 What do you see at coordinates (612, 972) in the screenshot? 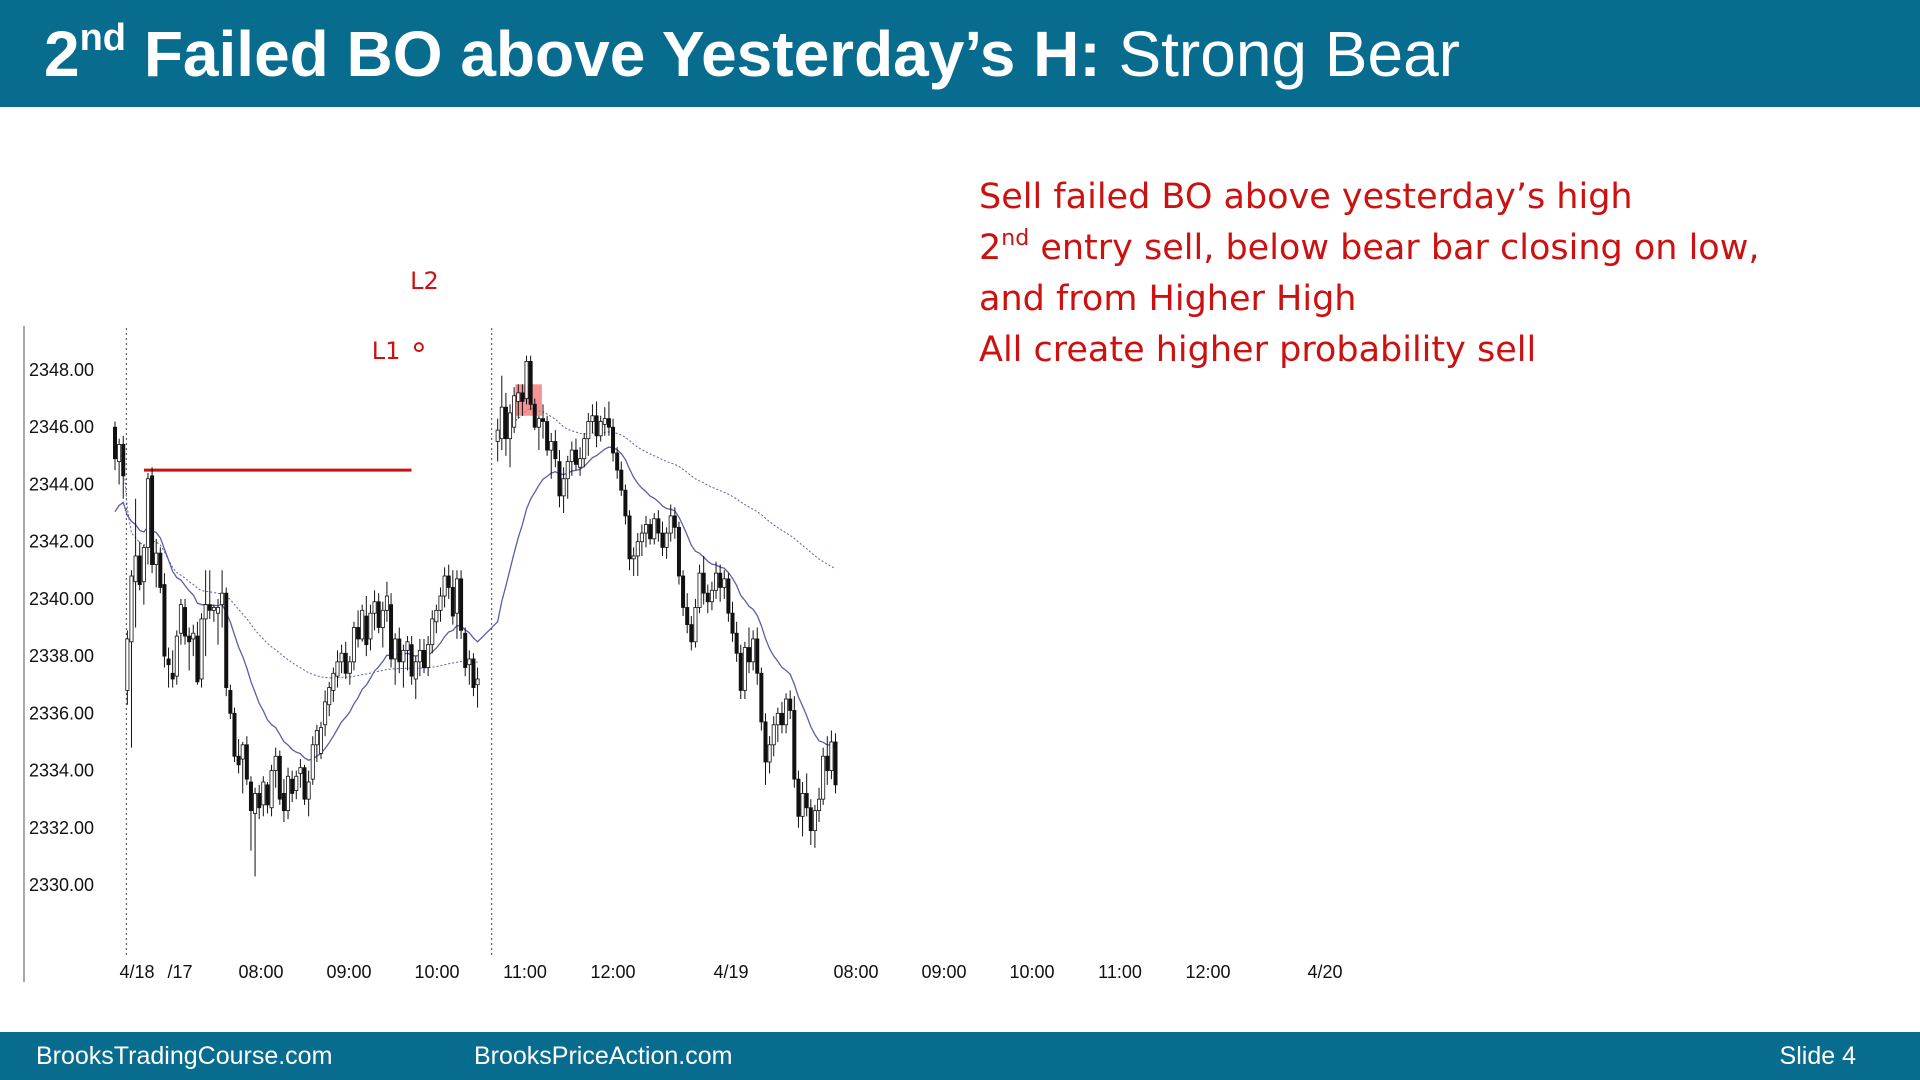
I see `x-tick-label: 12:00` at bounding box center [612, 972].